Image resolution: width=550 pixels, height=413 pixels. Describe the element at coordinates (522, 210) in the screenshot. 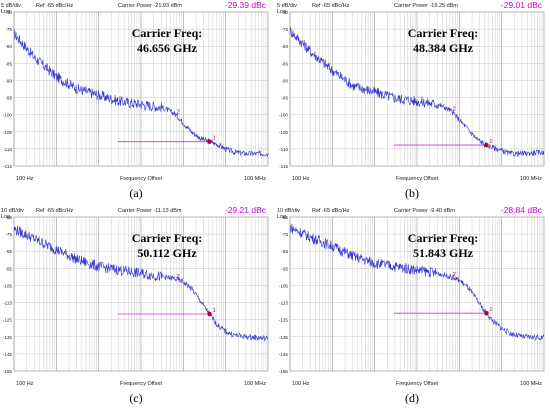

I see `marker-value: -28.84 dBc` at that location.